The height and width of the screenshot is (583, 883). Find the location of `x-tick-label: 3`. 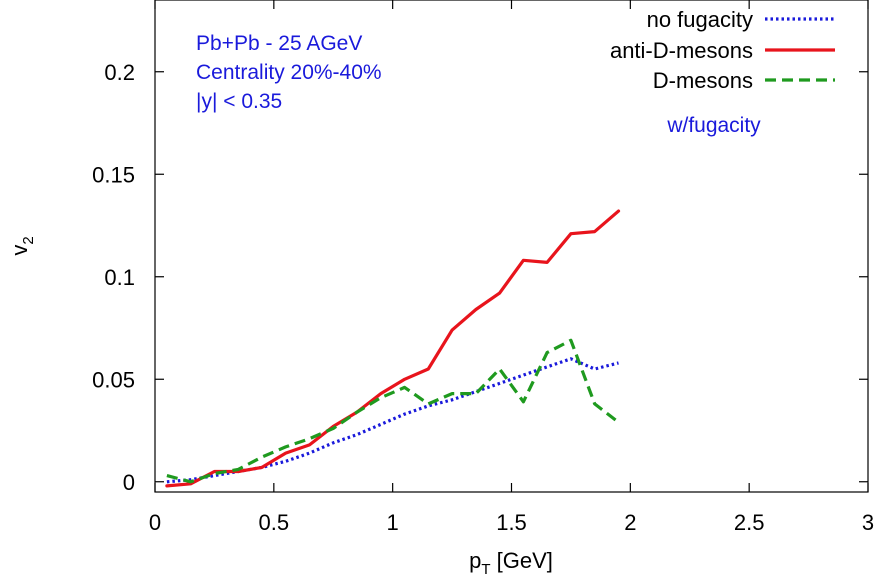

x-tick-label: 3 is located at coordinates (868, 522).